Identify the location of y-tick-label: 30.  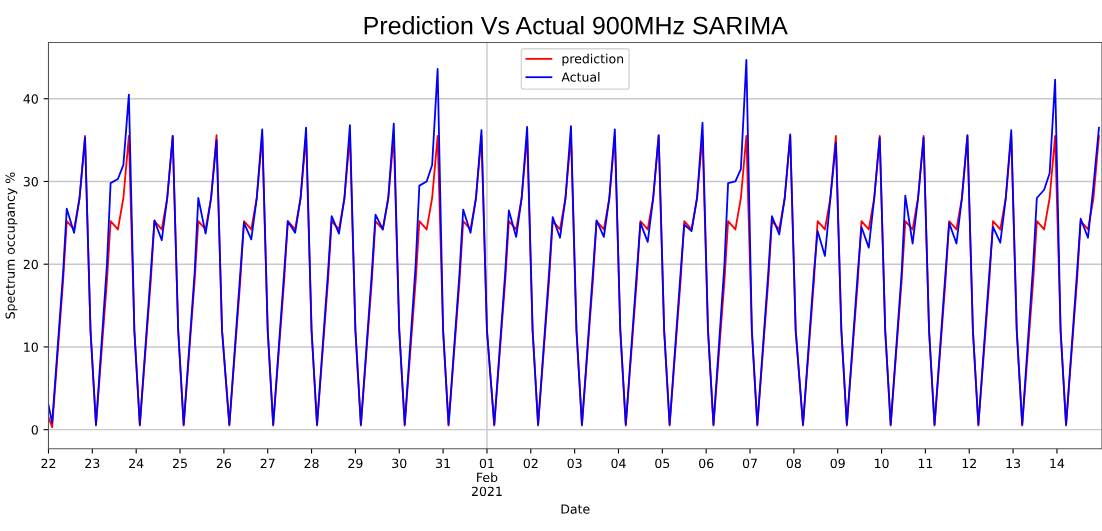
(30, 181).